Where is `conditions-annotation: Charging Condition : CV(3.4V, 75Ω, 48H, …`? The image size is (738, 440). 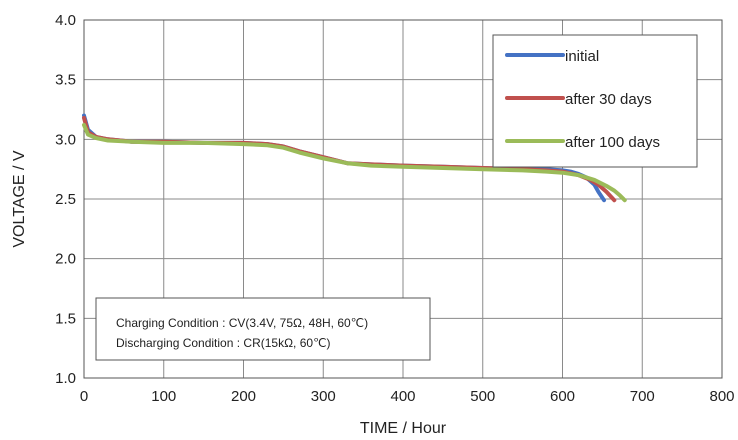 conditions-annotation: Charging Condition : CV(3.4V, 75Ω, 48H, … is located at coordinates (263, 329).